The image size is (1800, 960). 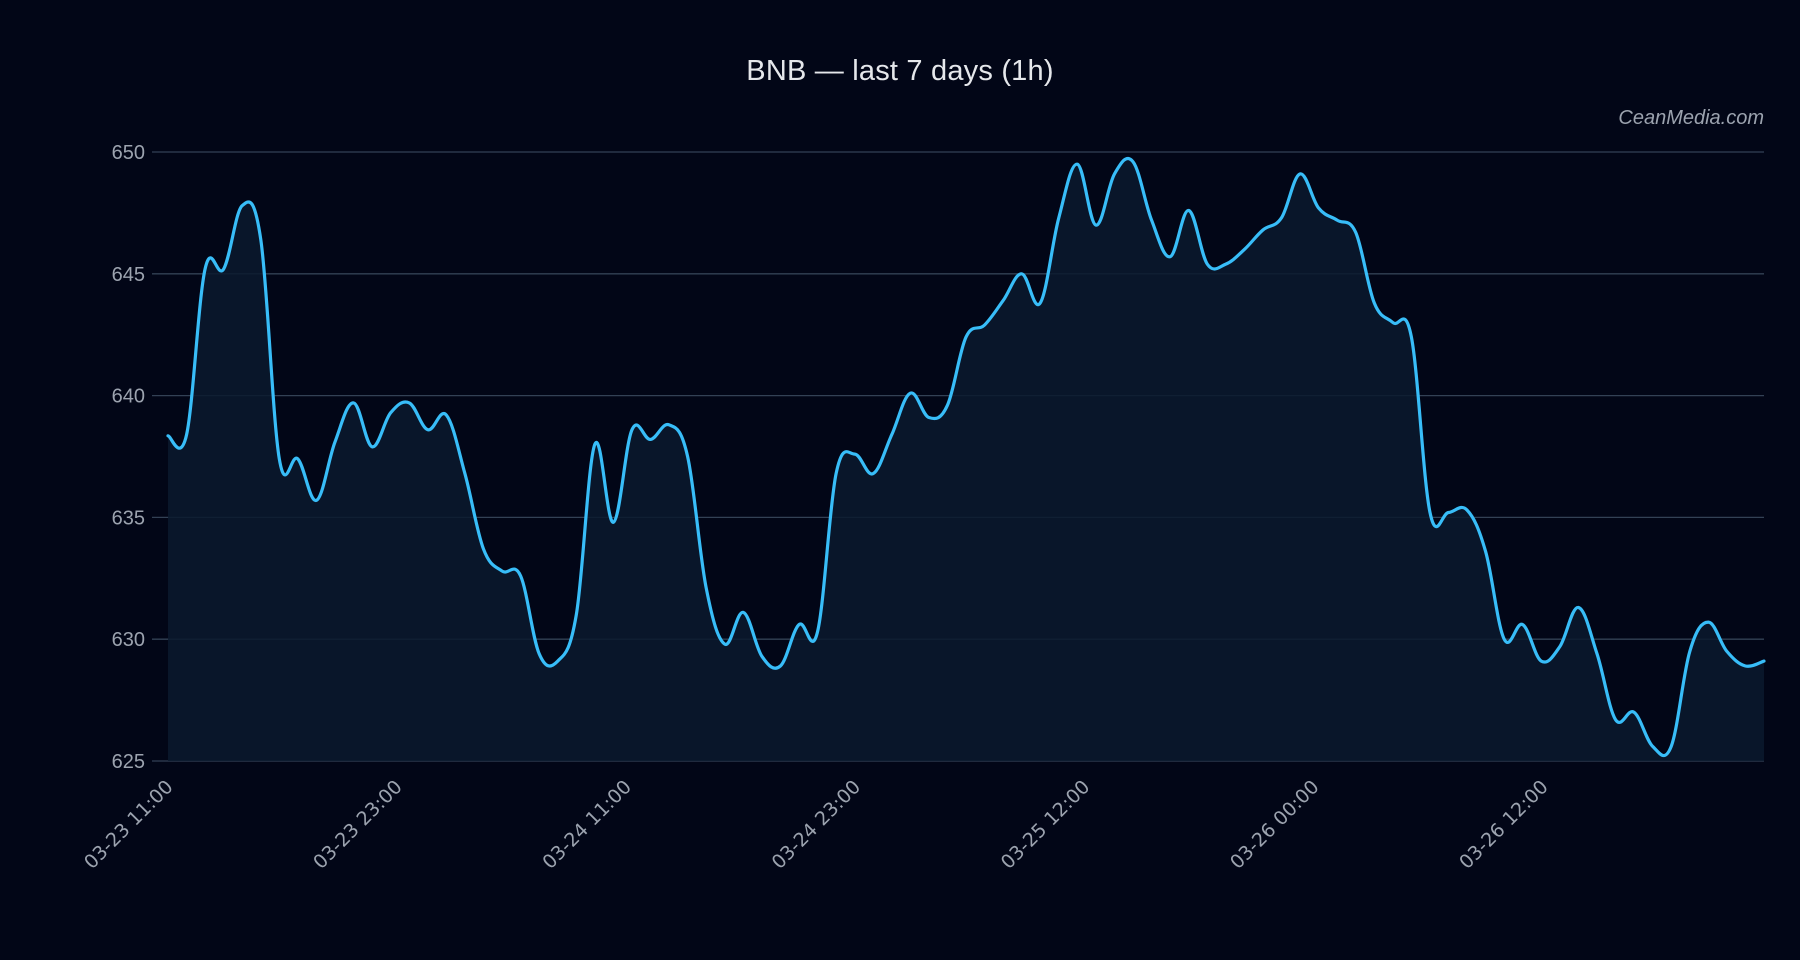 I want to click on x-tick-label: 03-23 11:00, so click(x=129, y=825).